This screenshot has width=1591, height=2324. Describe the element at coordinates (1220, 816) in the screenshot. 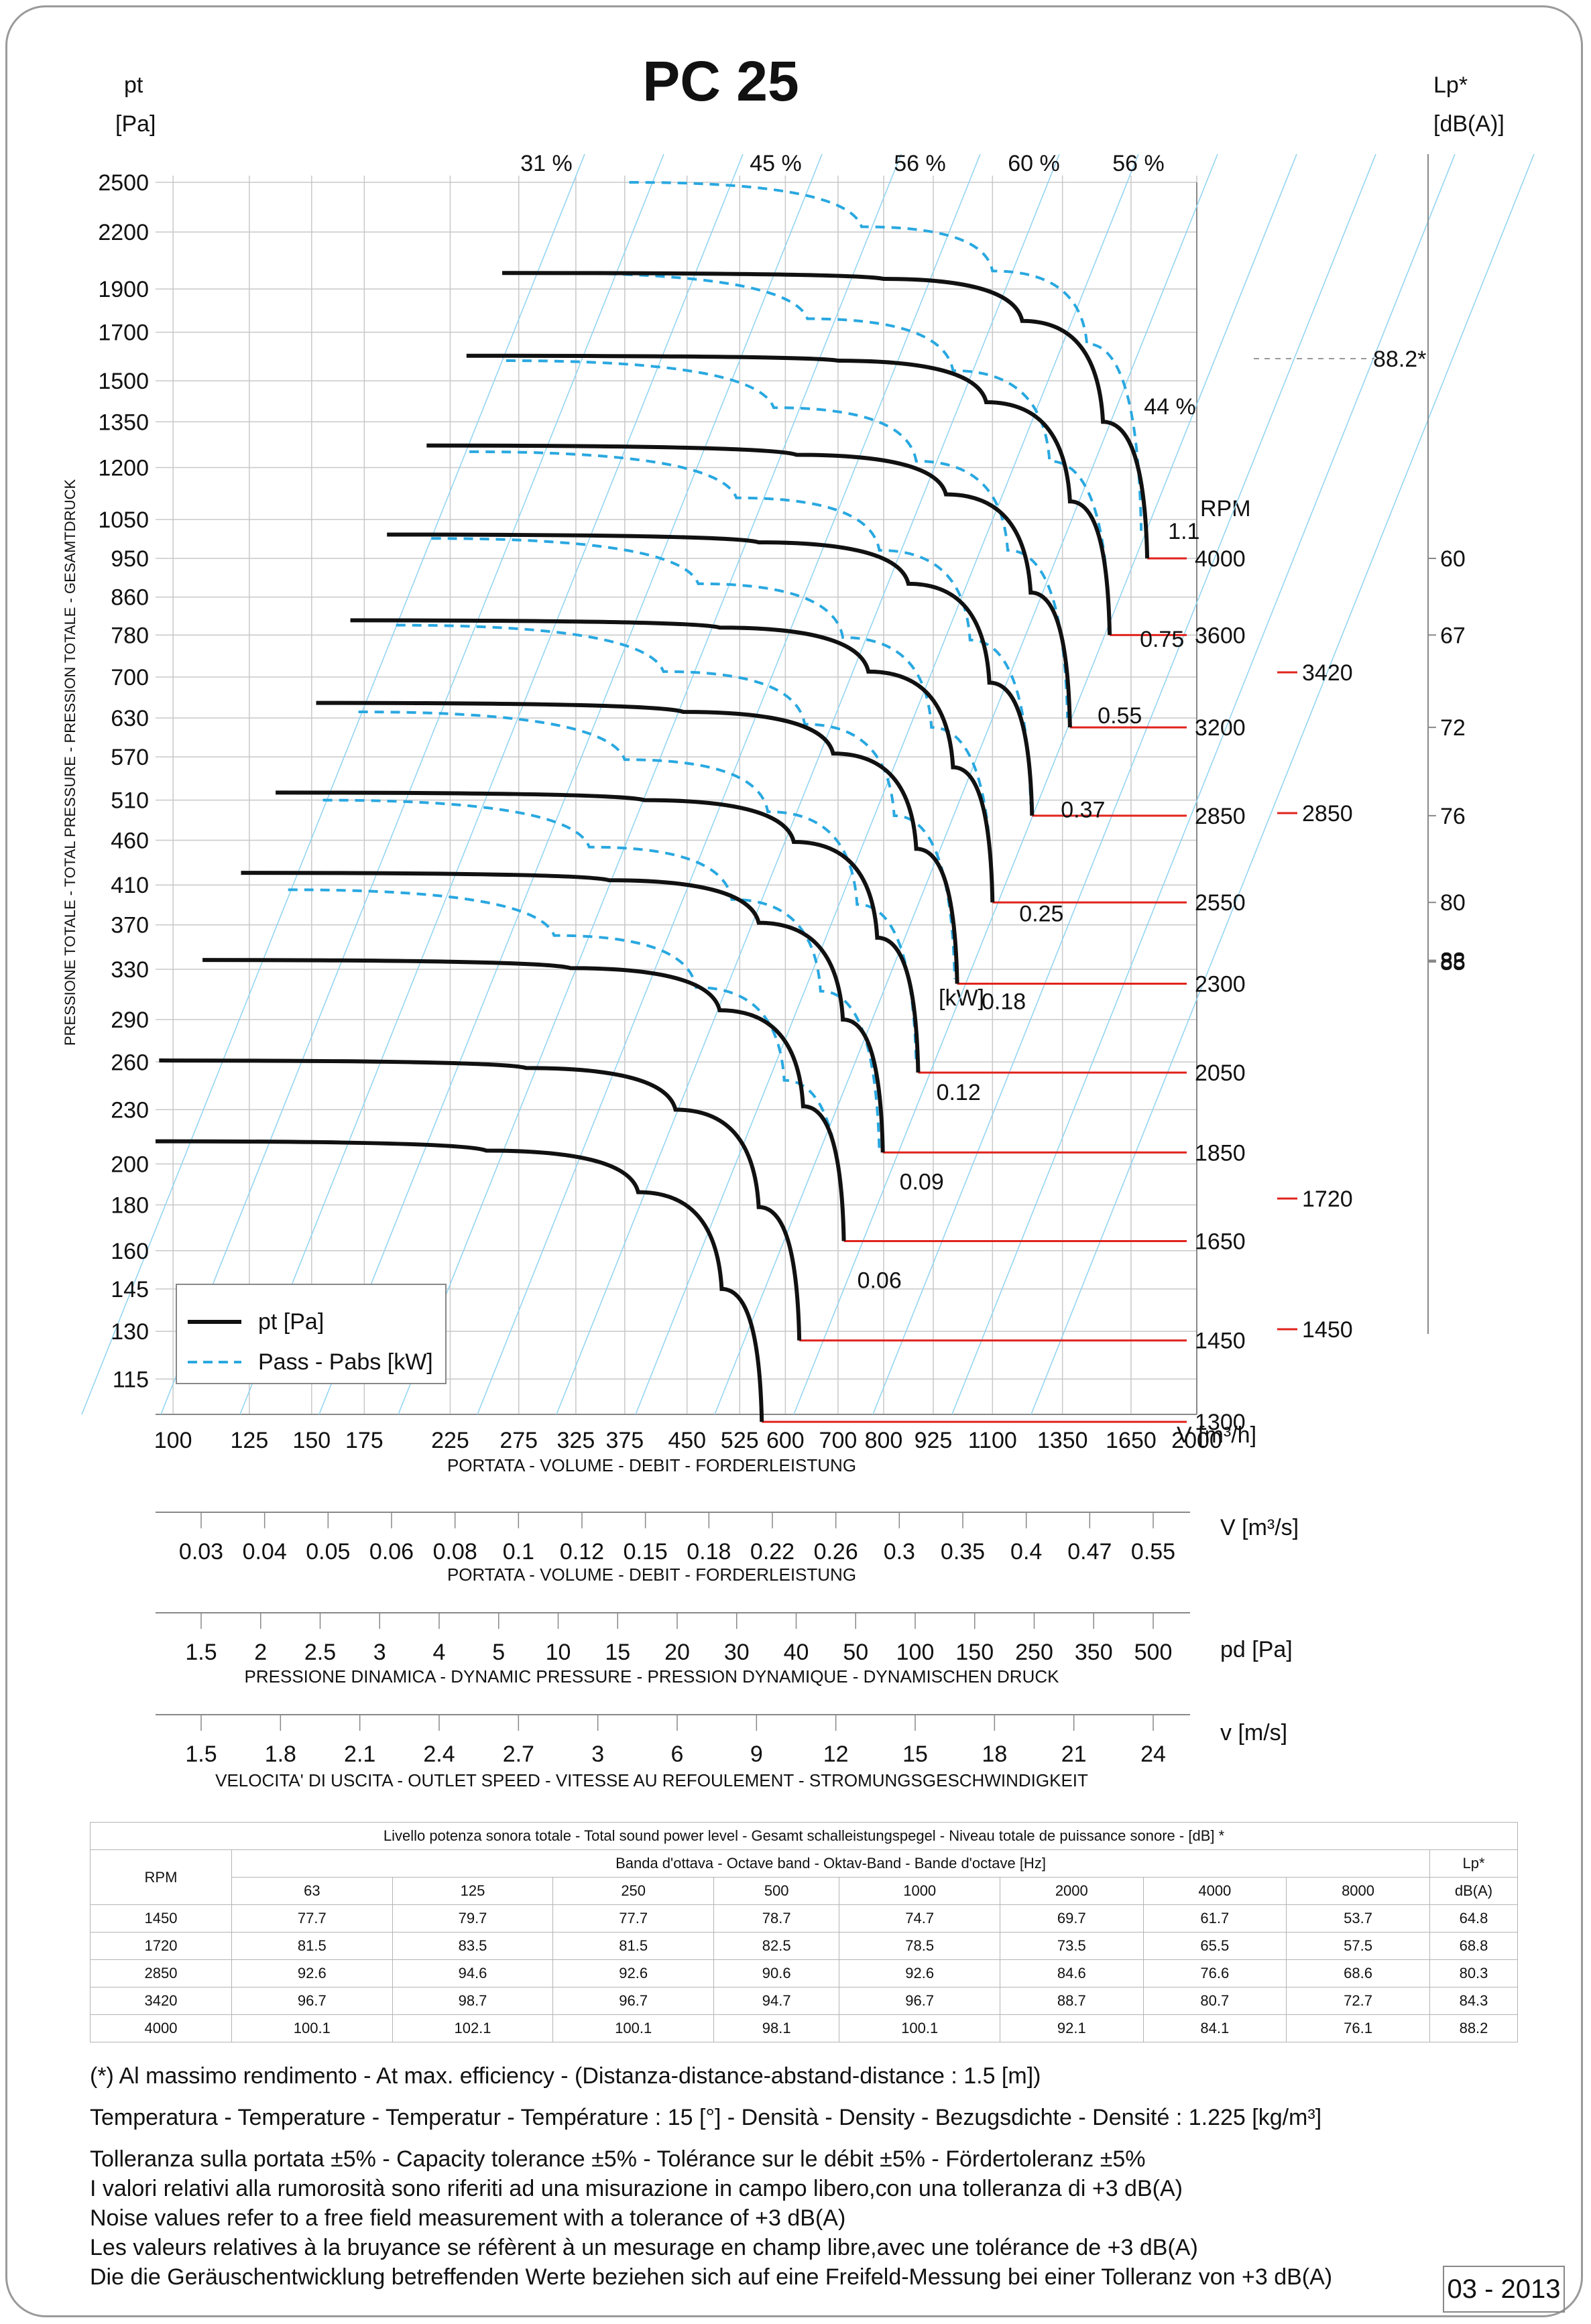

I see `rpm-label: 2850` at that location.